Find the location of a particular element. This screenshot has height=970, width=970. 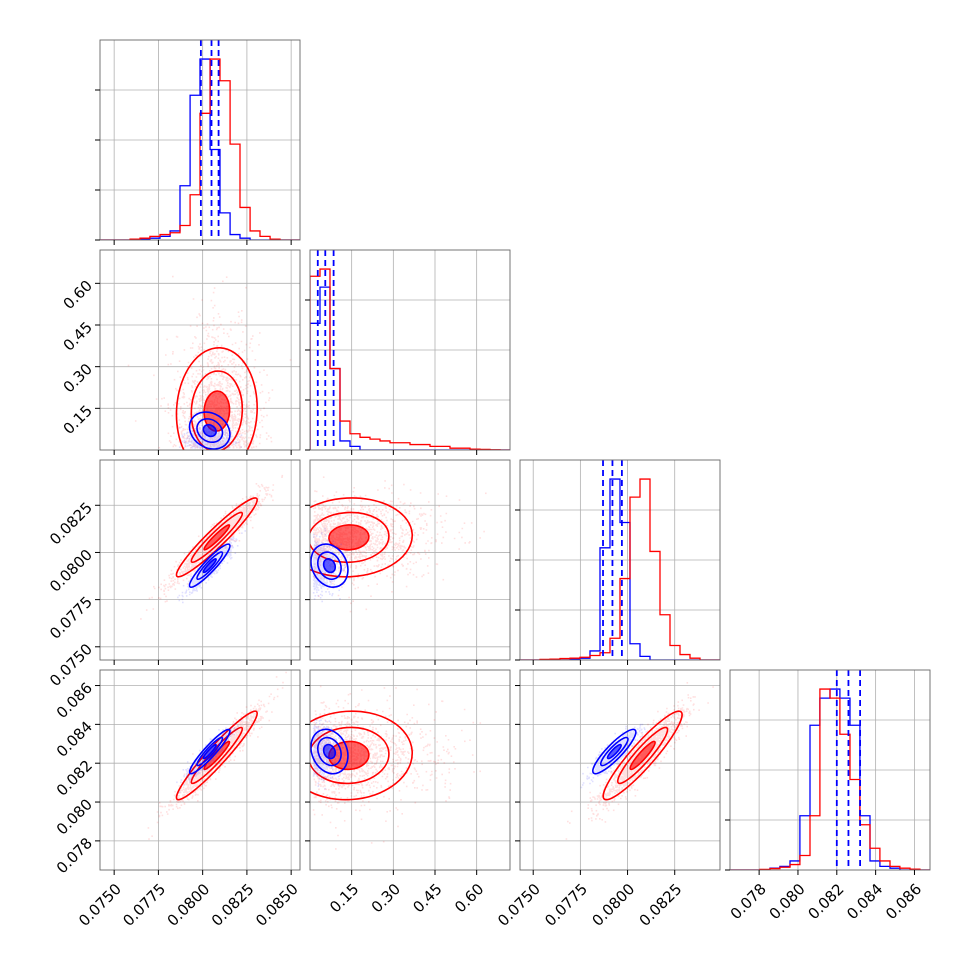

y-tick-label: 0.084 is located at coordinates (74, 739).